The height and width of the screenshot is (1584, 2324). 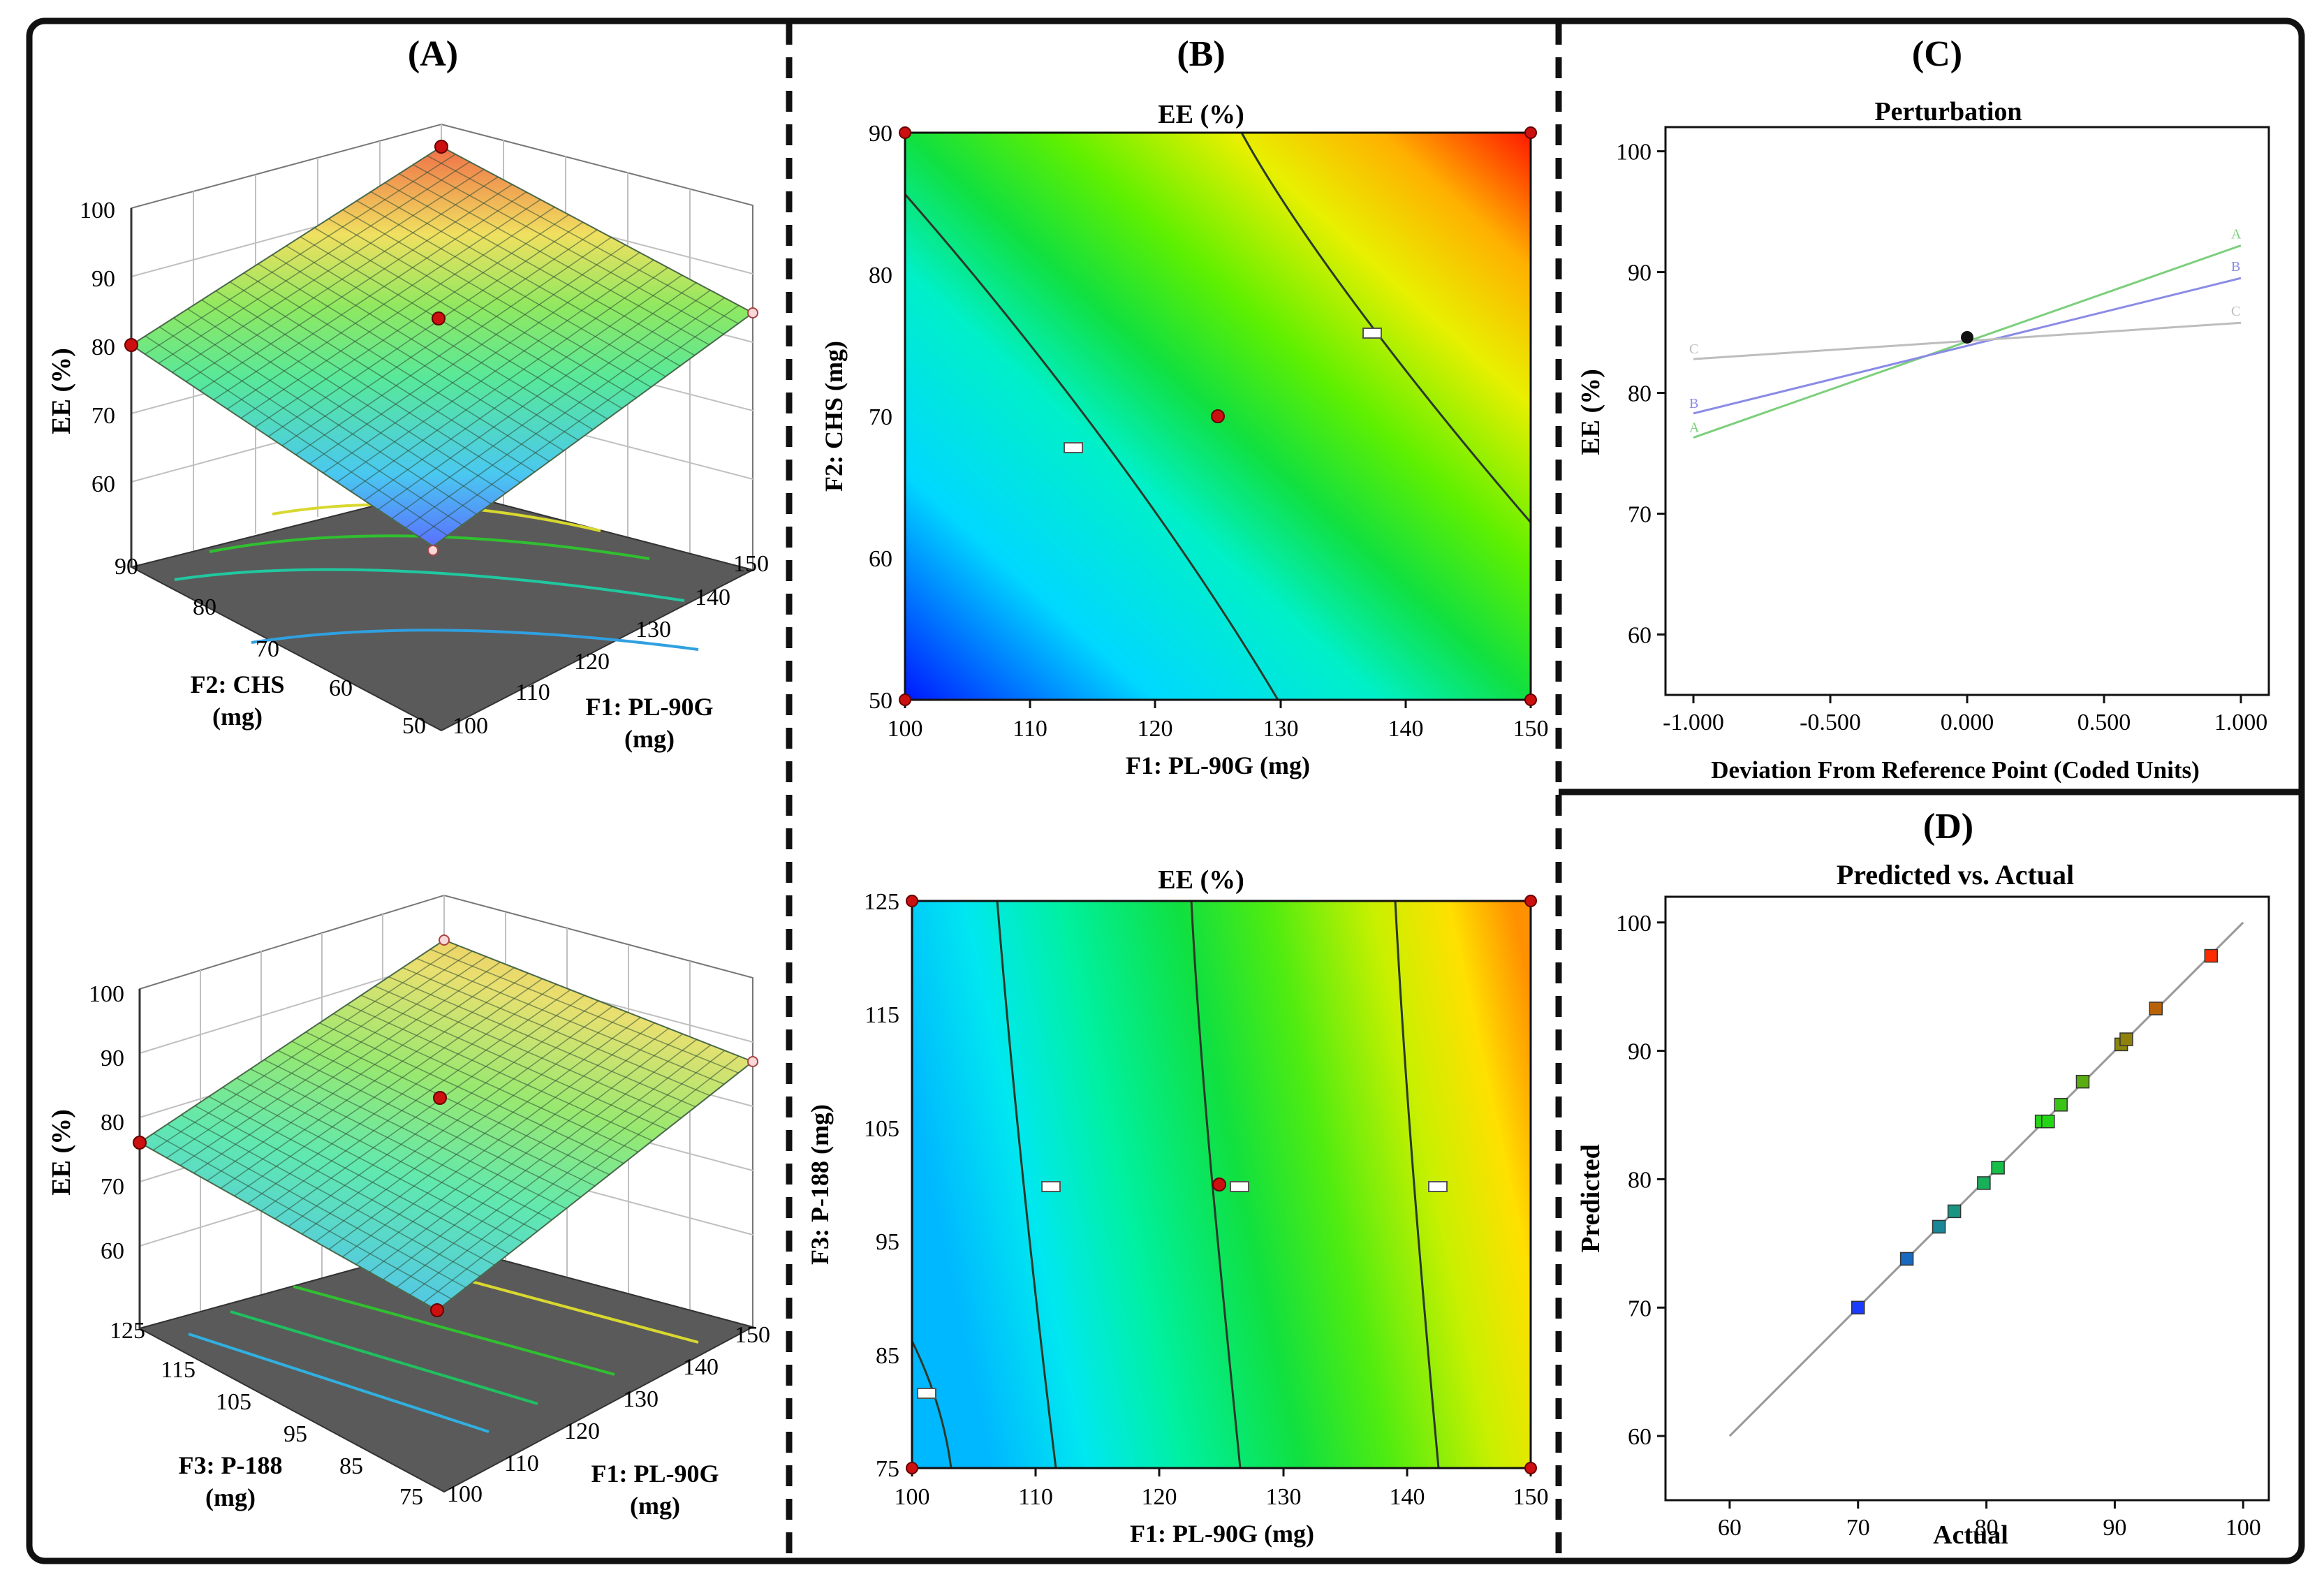 I want to click on x-axis-label: Actual, so click(x=1970, y=1535).